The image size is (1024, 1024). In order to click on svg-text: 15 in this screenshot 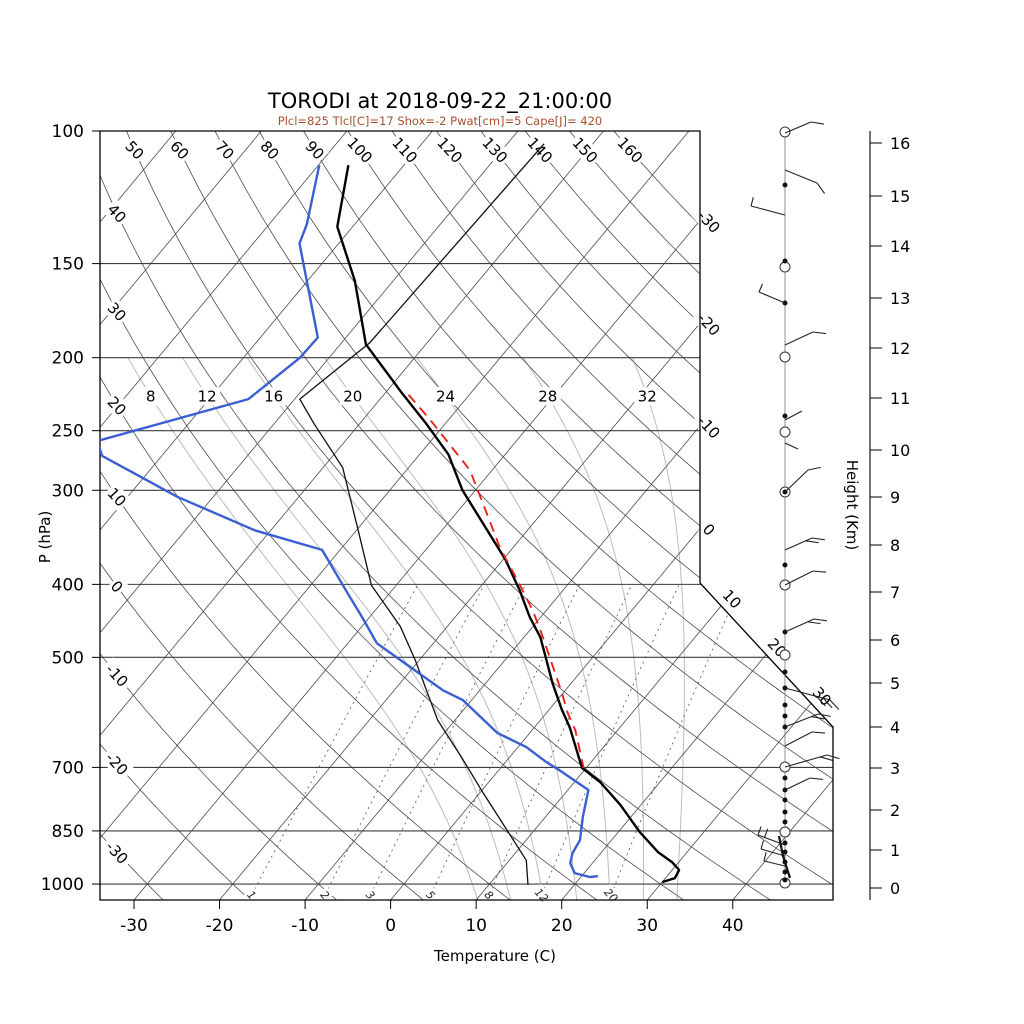, I will do `click(900, 196)`.